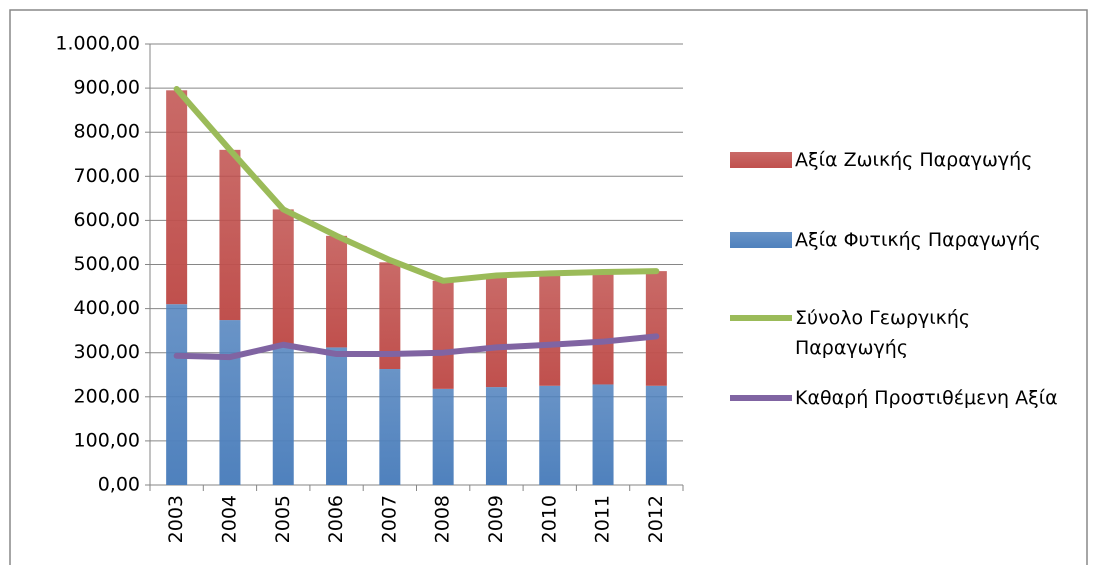 Image resolution: width=1096 pixels, height=565 pixels. Describe the element at coordinates (107, 396) in the screenshot. I see `y-tick-label: 200,00` at that location.